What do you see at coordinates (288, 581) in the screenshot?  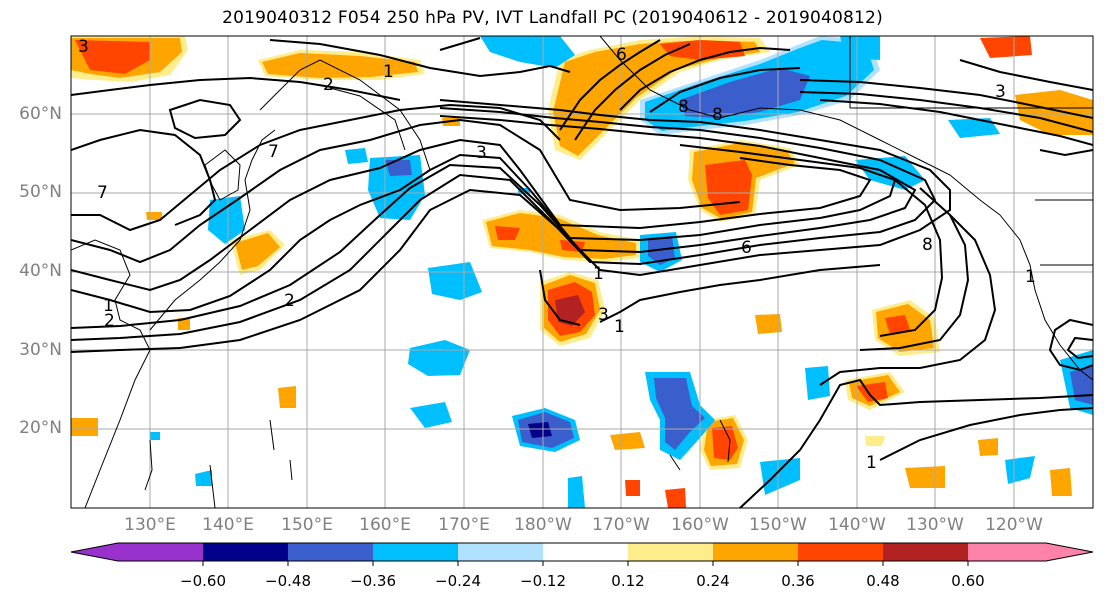 I see `colorbar-tick-label: −0.48` at bounding box center [288, 581].